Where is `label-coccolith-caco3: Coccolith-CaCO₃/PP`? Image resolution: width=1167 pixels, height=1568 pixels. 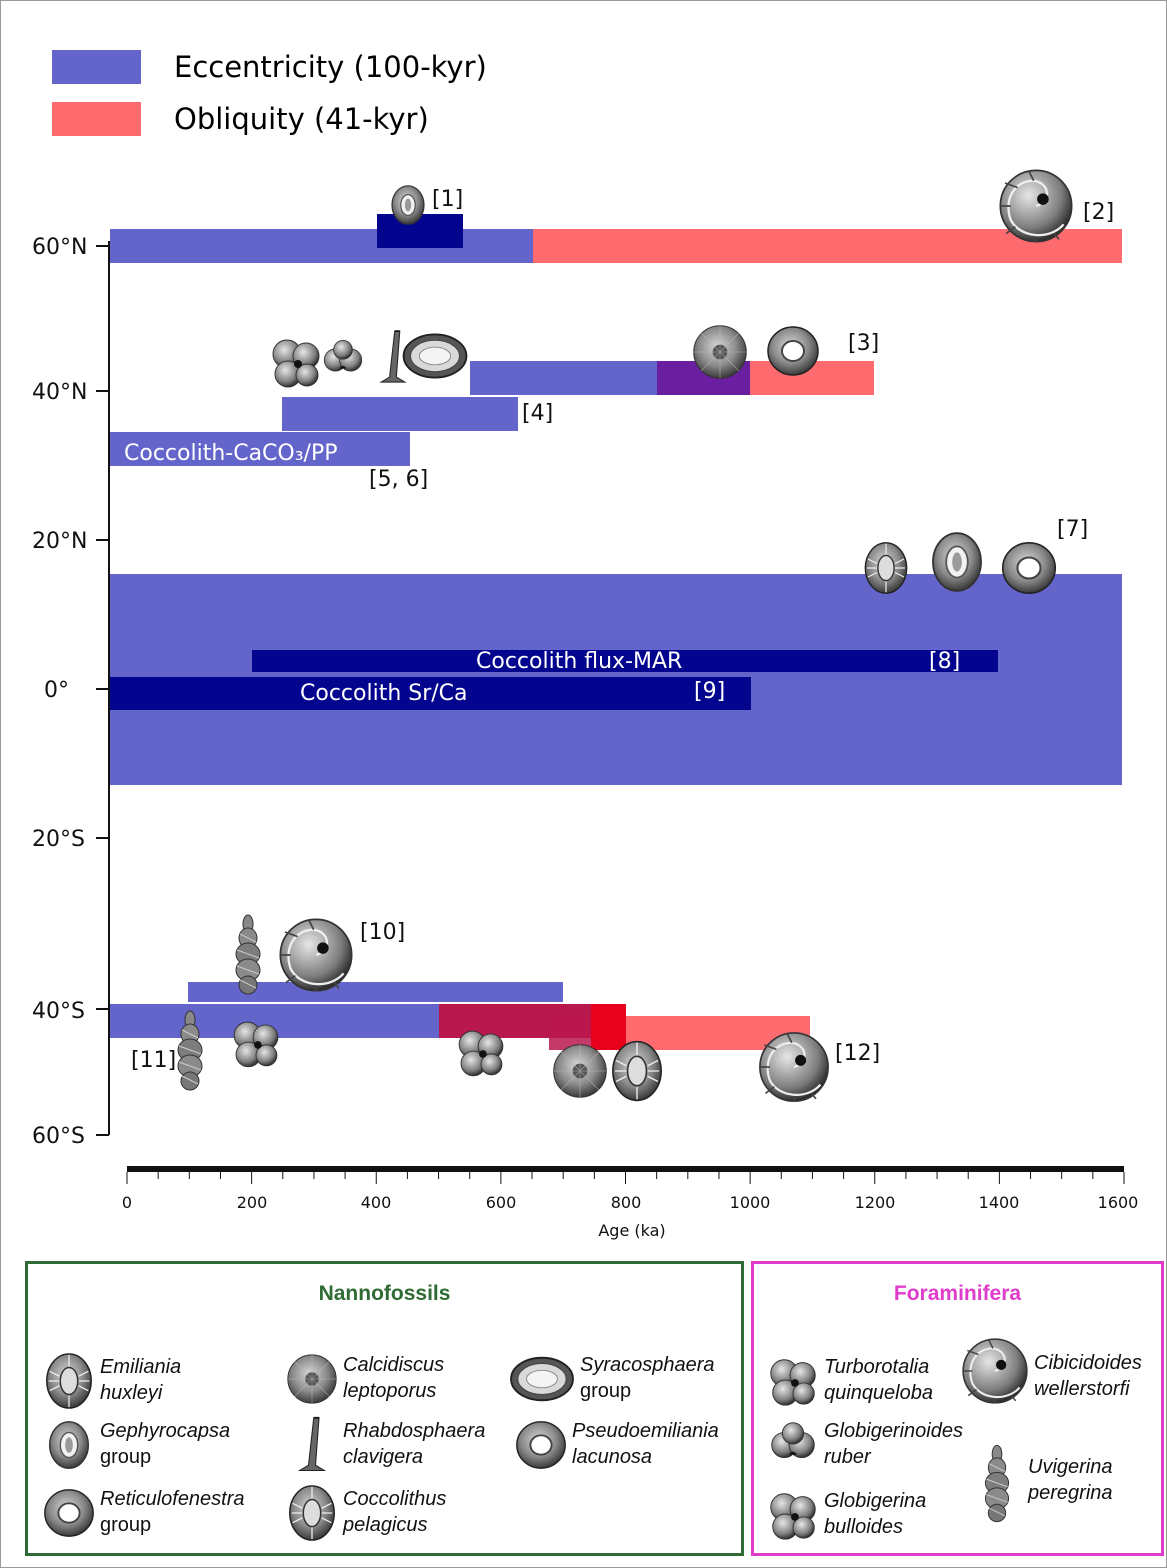 label-coccolith-caco3: Coccolith-CaCO₃/PP is located at coordinates (231, 453).